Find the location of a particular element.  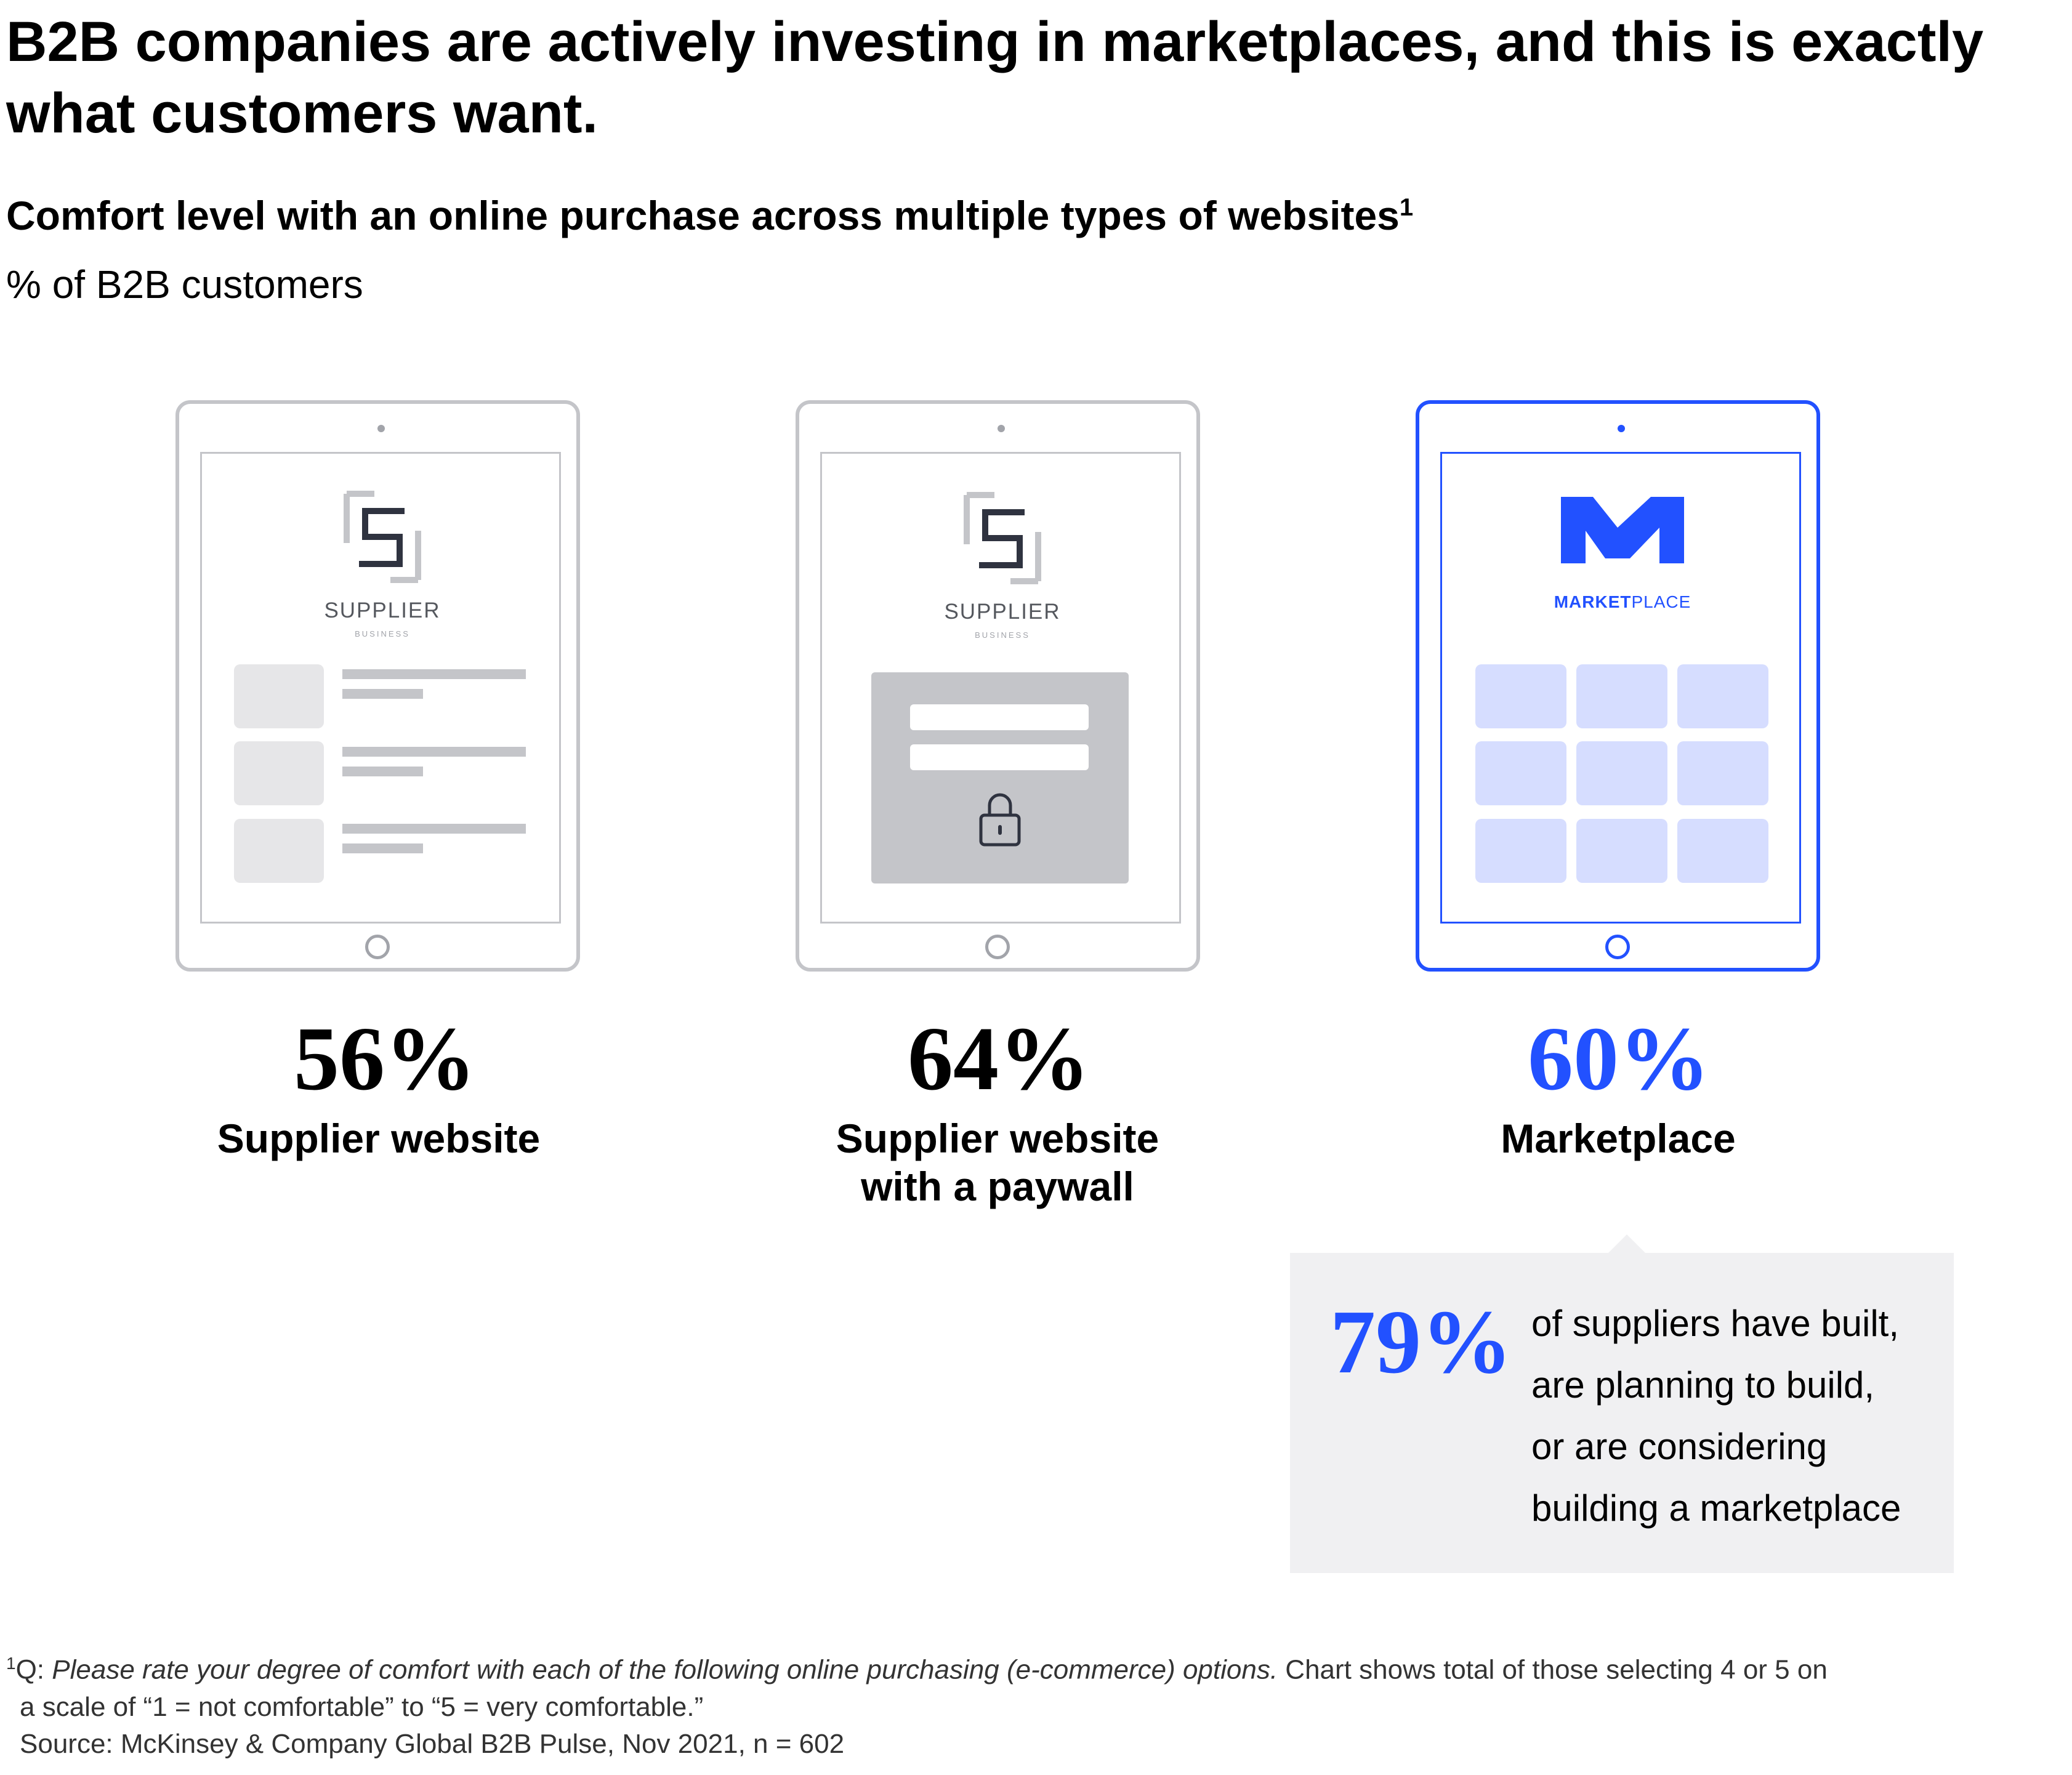

tablet-supplier-paywall: SUPPLIER BUSINESS is located at coordinates (998, 686).